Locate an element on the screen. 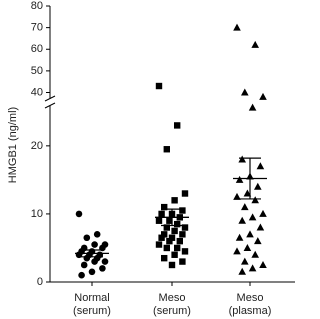  y-tick-label: 80 is located at coordinates (37, 6).